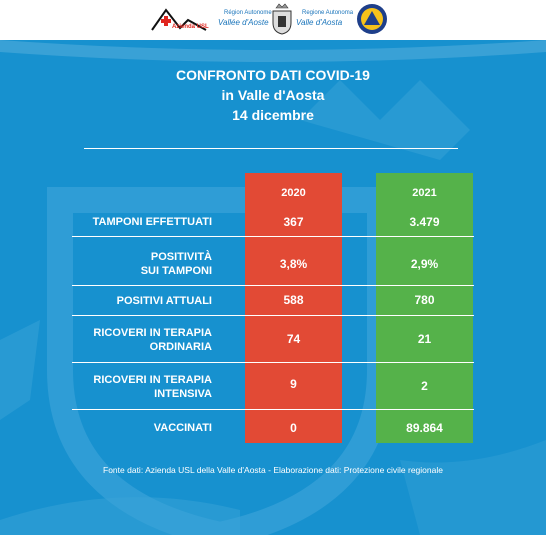 Image resolution: width=546 pixels, height=535 pixels. What do you see at coordinates (319, 22) in the screenshot?
I see `region-it-big: Valle d'Aosta` at bounding box center [319, 22].